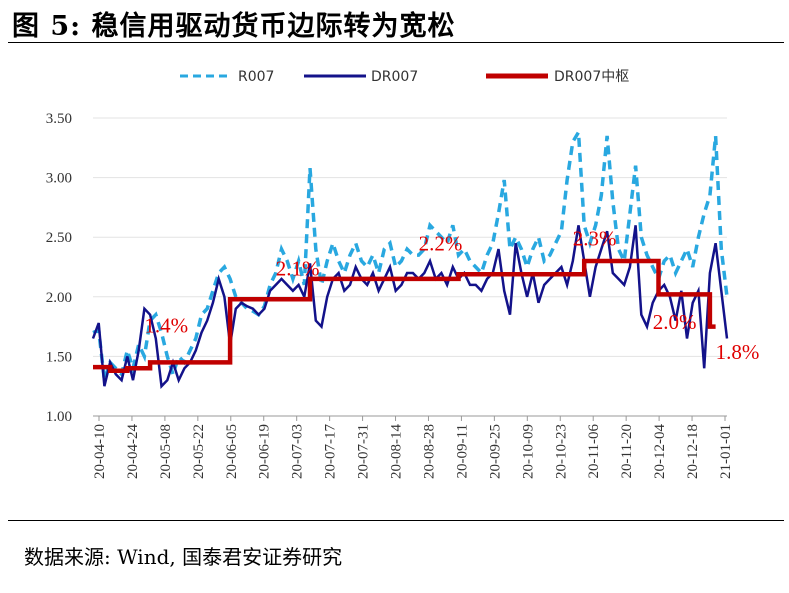  What do you see at coordinates (660, 451) in the screenshot?
I see `x-tick-label: 20-12-04` at bounding box center [660, 451].